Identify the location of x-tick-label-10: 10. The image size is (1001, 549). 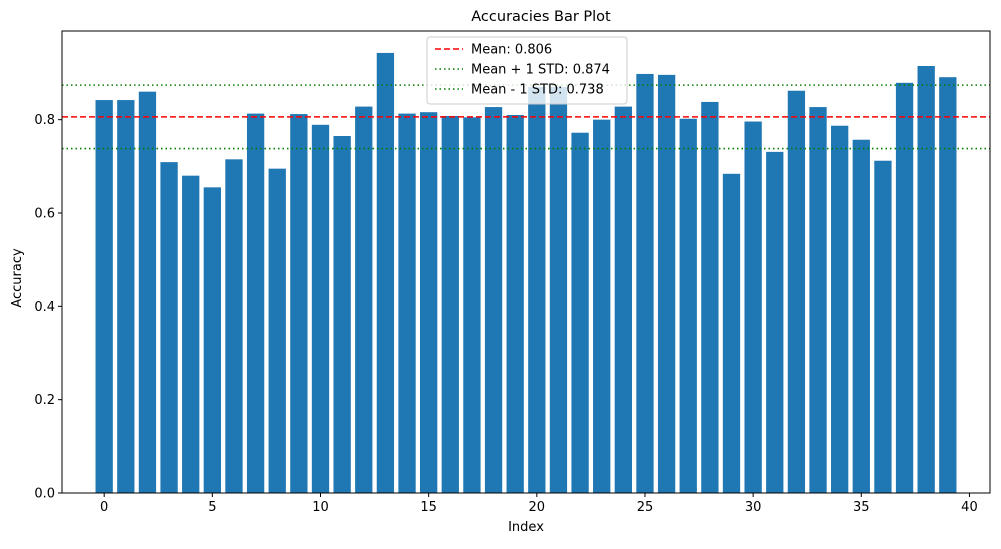
(320, 507).